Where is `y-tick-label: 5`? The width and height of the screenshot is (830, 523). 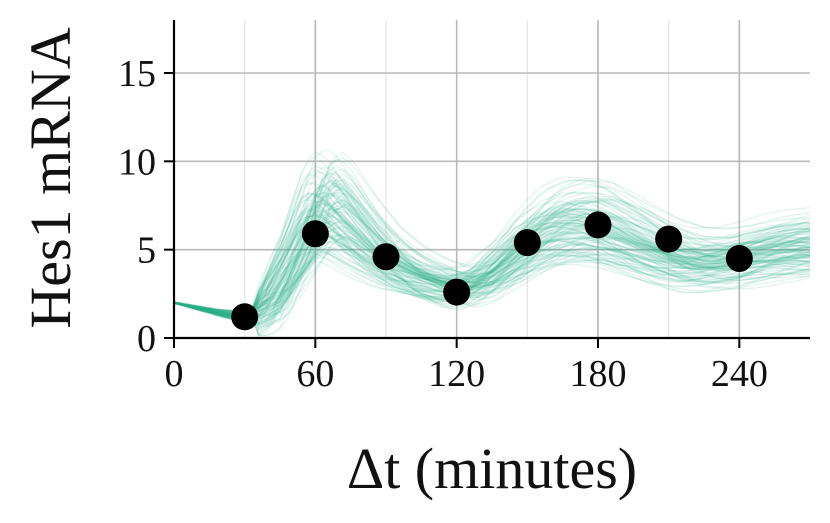
y-tick-label: 5 is located at coordinates (146, 251).